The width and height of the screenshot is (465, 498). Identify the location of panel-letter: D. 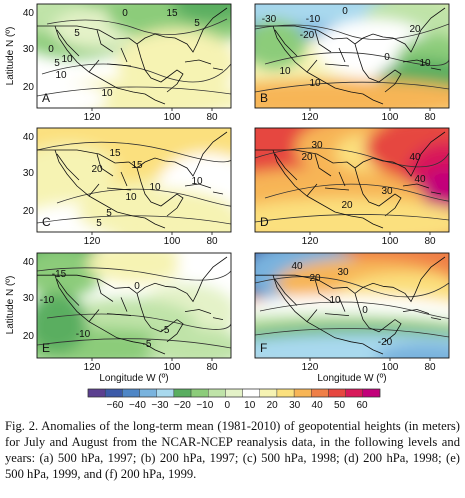
(264, 222).